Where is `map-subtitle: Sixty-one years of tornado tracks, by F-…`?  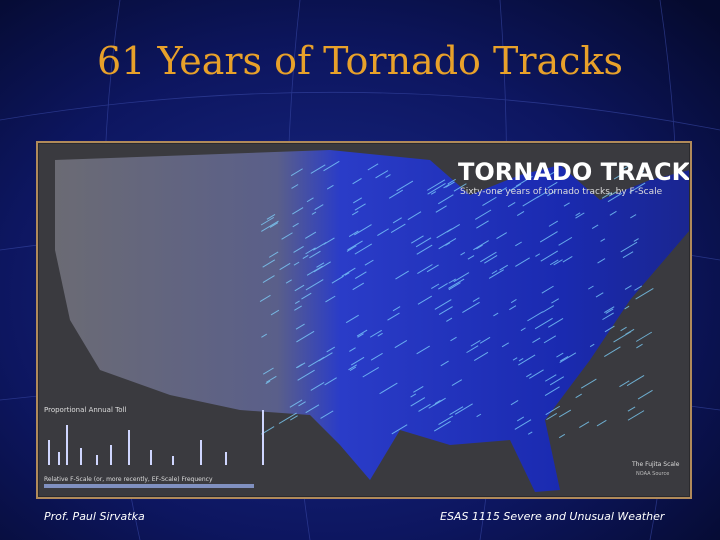 map-subtitle: Sixty-one years of tornado tracks, by F-… is located at coordinates (561, 192).